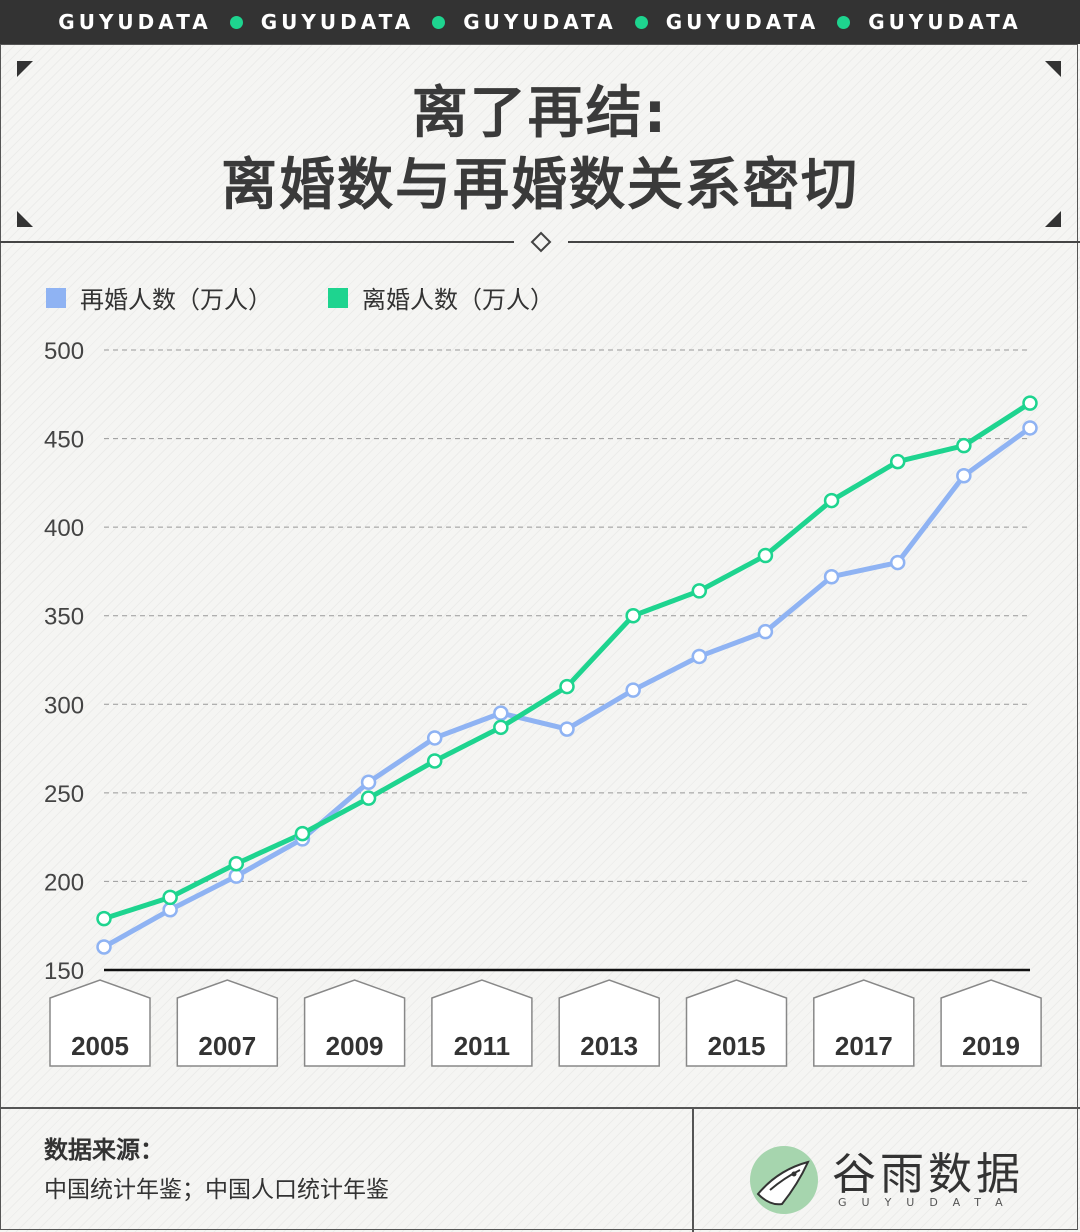  What do you see at coordinates (64, 617) in the screenshot?
I see `y-tick-label: 350` at bounding box center [64, 617].